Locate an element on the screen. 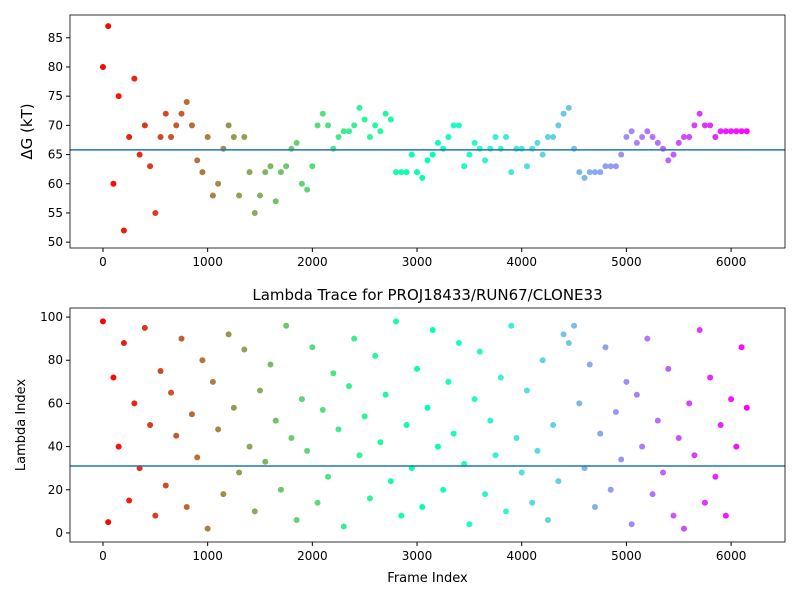 The image size is (800, 600). chart-title: Lambda Trace for PROJ18433/RUN67/CLONE33 is located at coordinates (427, 295).